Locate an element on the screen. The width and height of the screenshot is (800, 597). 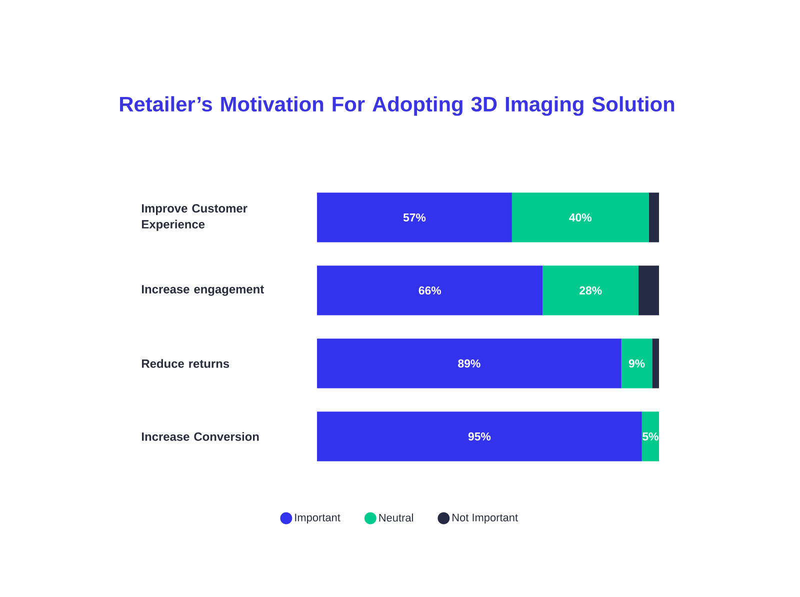
y-tick-label: Reduce returns is located at coordinates (186, 363).